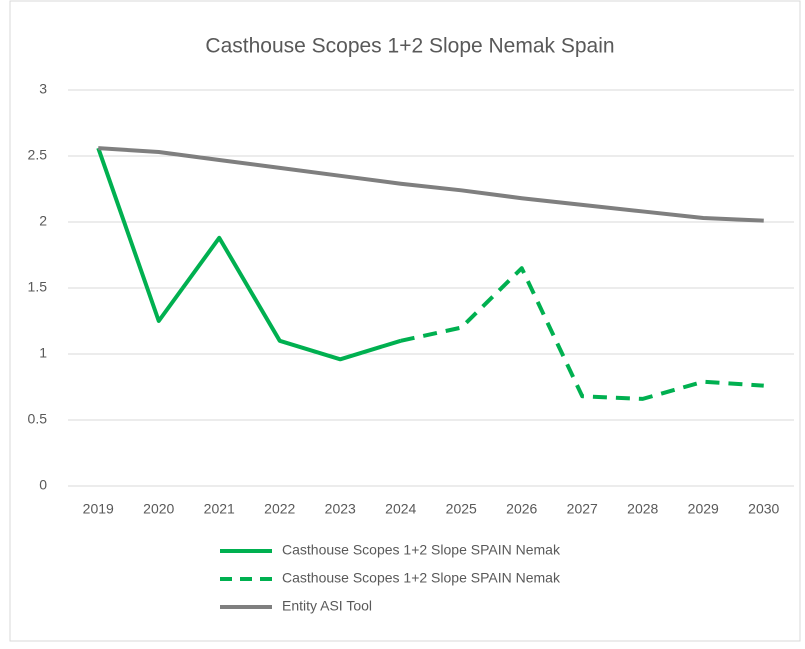 This screenshot has width=805, height=649. Describe the element at coordinates (158, 509) in the screenshot. I see `x-tick-label: 2020` at that location.